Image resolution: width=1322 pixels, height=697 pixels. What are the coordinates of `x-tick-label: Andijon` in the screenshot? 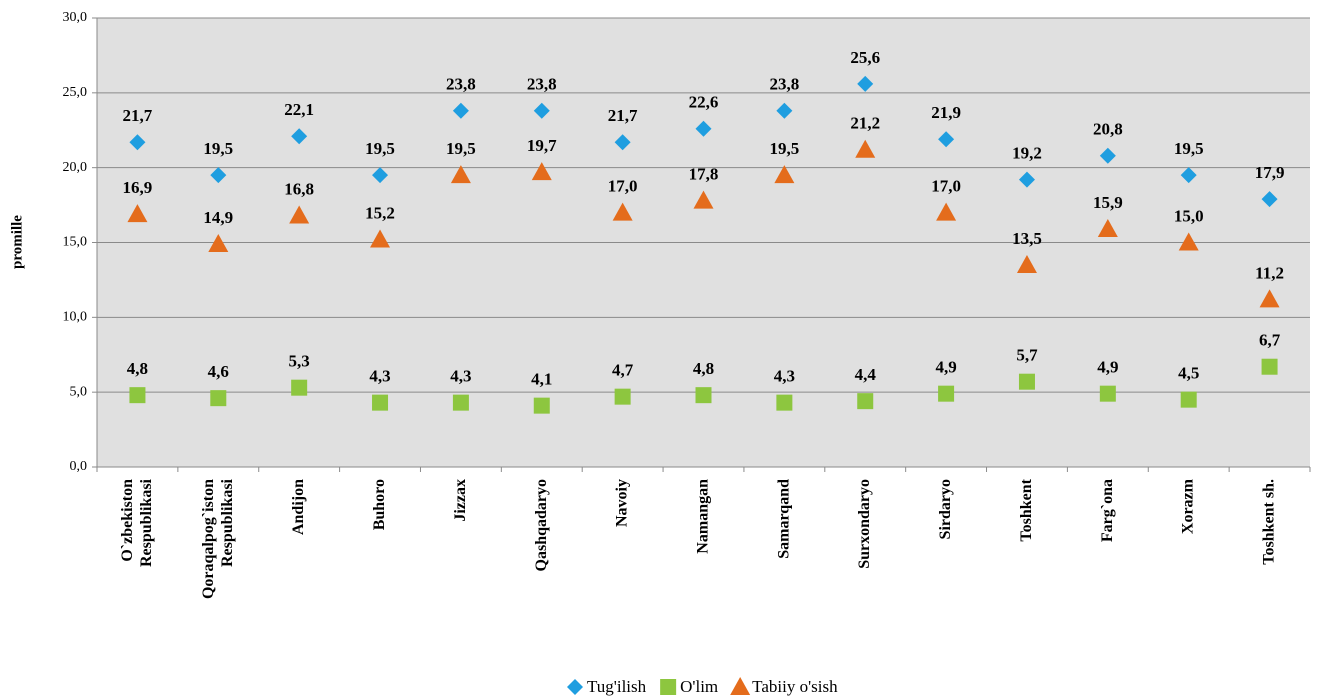 It's located at (298, 507).